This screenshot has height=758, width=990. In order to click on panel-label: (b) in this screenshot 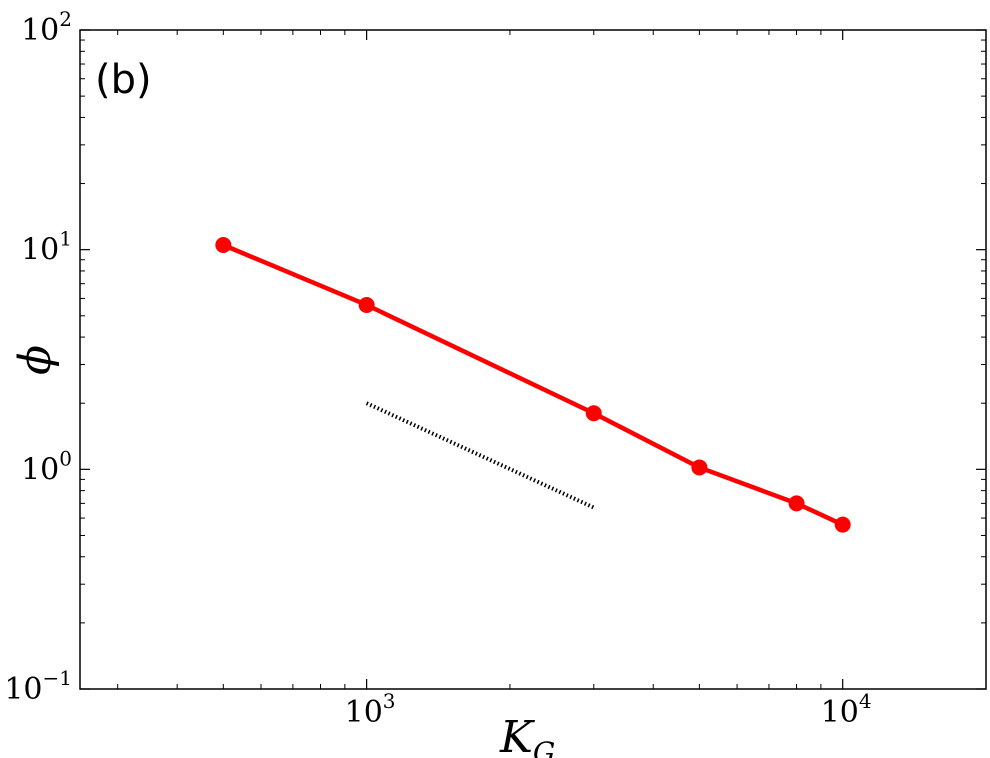, I will do `click(123, 80)`.